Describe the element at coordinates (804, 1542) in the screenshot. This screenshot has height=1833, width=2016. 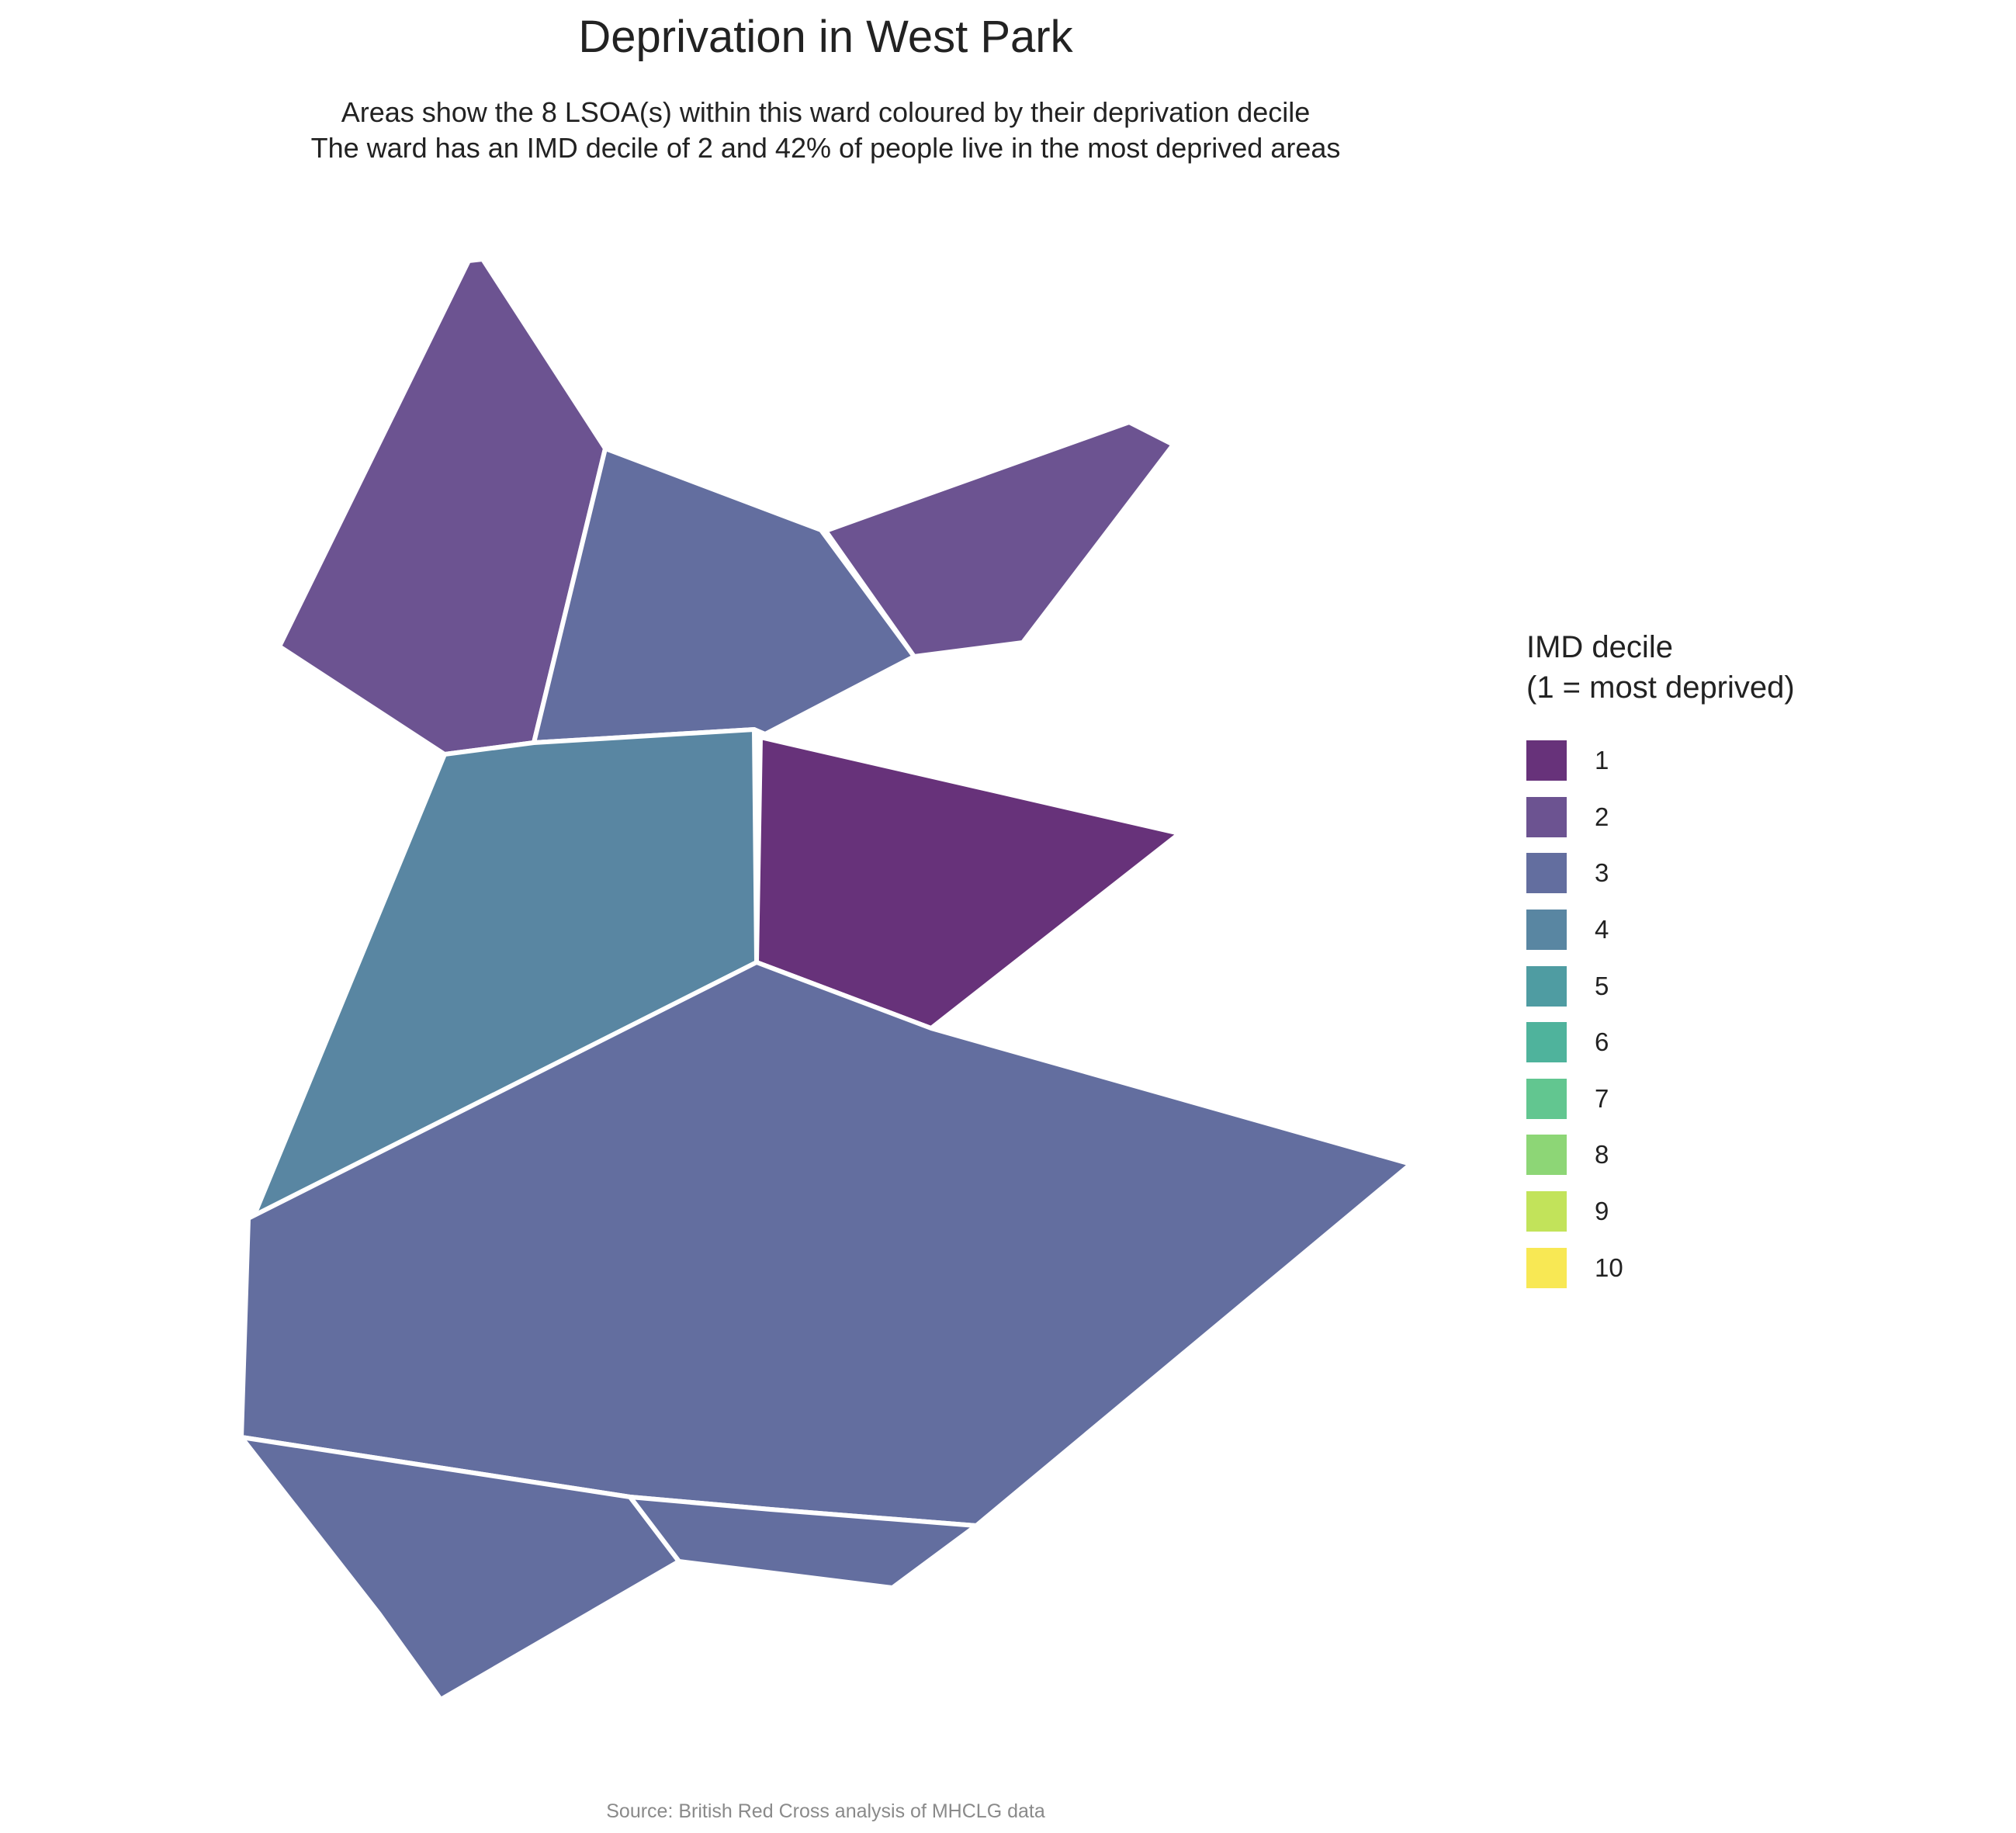
I see `lsoa-south-strip` at that location.